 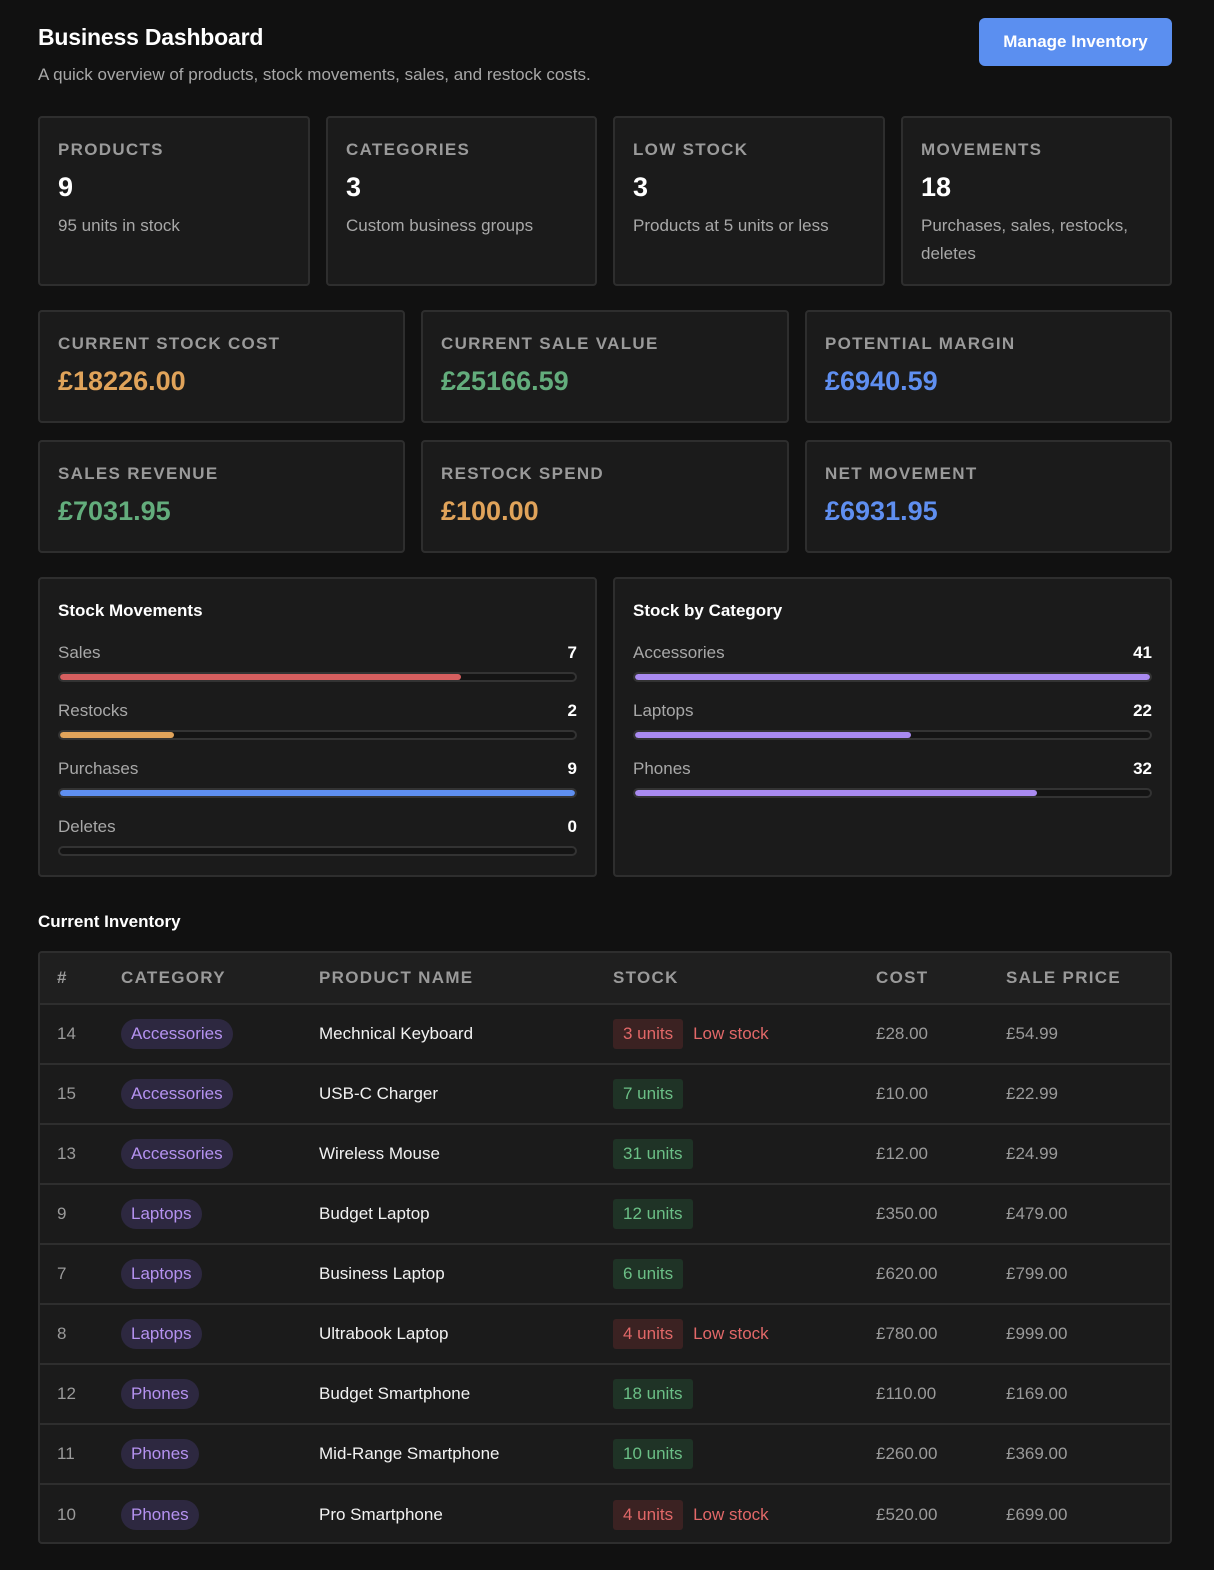 What do you see at coordinates (317, 668) in the screenshot?
I see `bar-row-sales: Sales 7` at bounding box center [317, 668].